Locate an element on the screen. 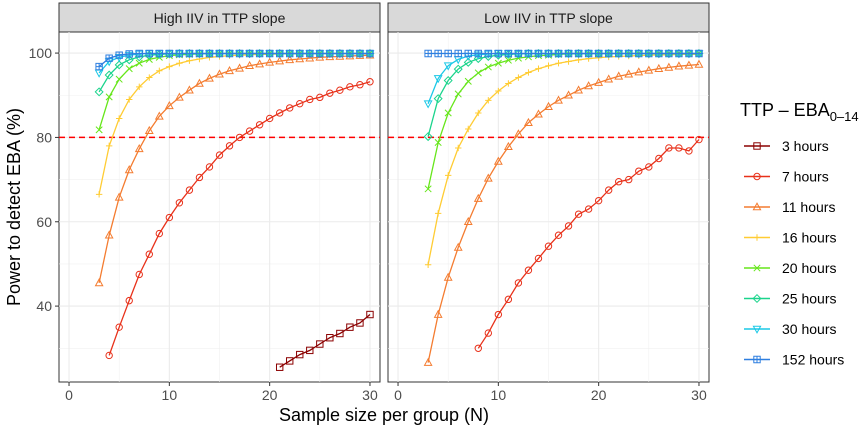 The height and width of the screenshot is (430, 865). legend-item-3-hours: 3 hours is located at coordinates (786, 146).